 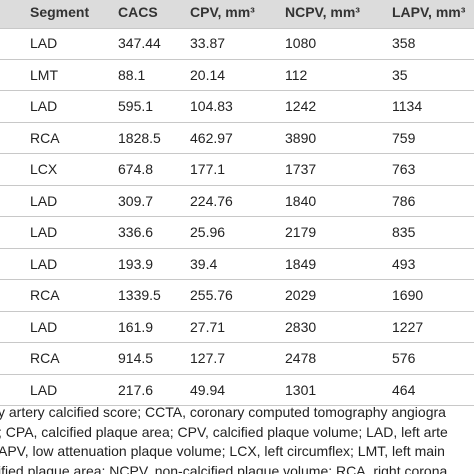 What do you see at coordinates (136, 263) in the screenshot?
I see `table-cell: 193.9` at bounding box center [136, 263].